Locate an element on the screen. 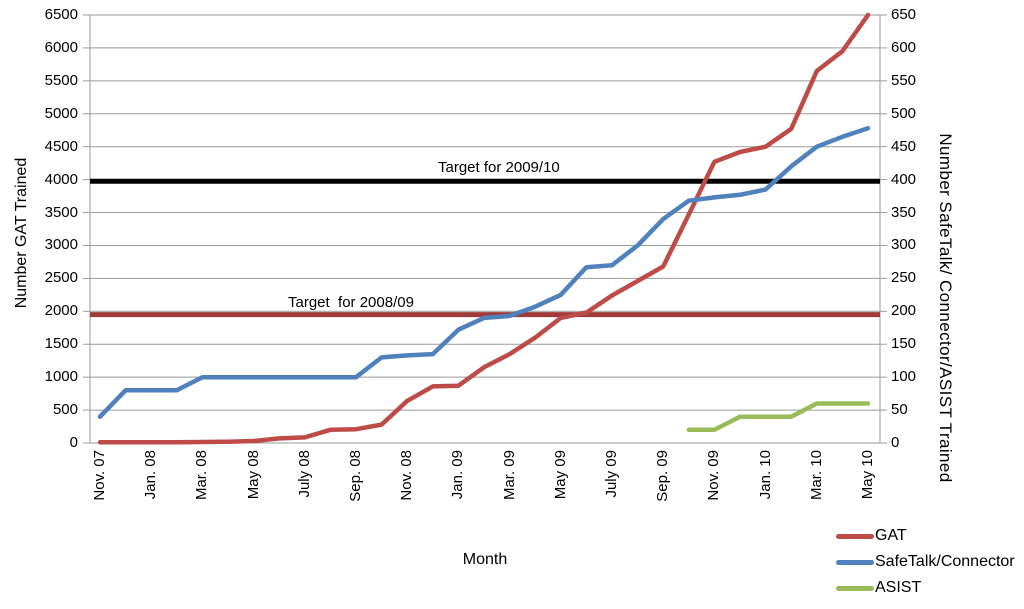  y-right-tick-label: 0 is located at coordinates (895, 442).